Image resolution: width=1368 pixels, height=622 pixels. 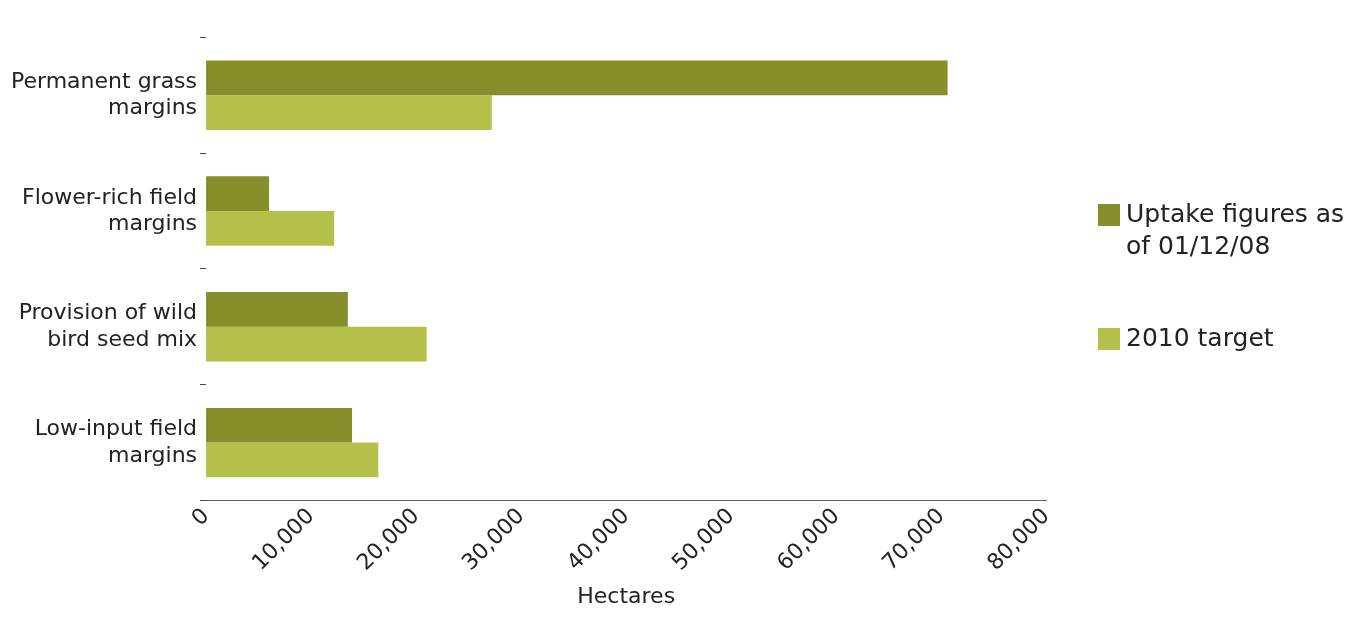 What do you see at coordinates (1236, 230) in the screenshot?
I see `legend-label: Uptake figures as of 01/12/08` at bounding box center [1236, 230].